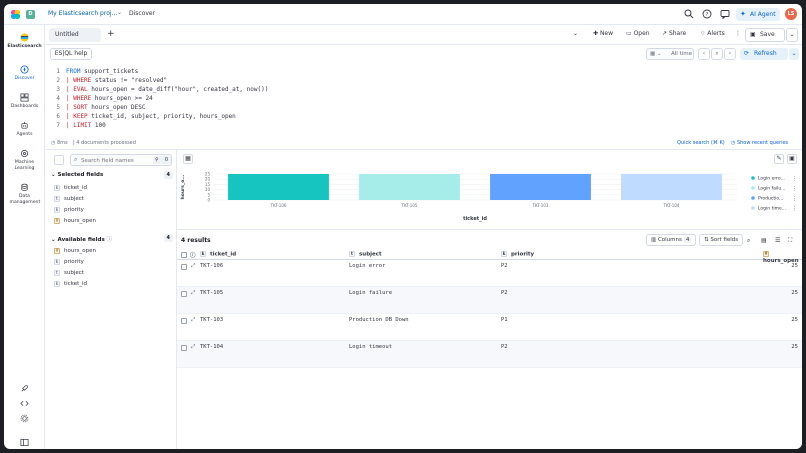  I want to click on rocket-icon, so click(24, 388).